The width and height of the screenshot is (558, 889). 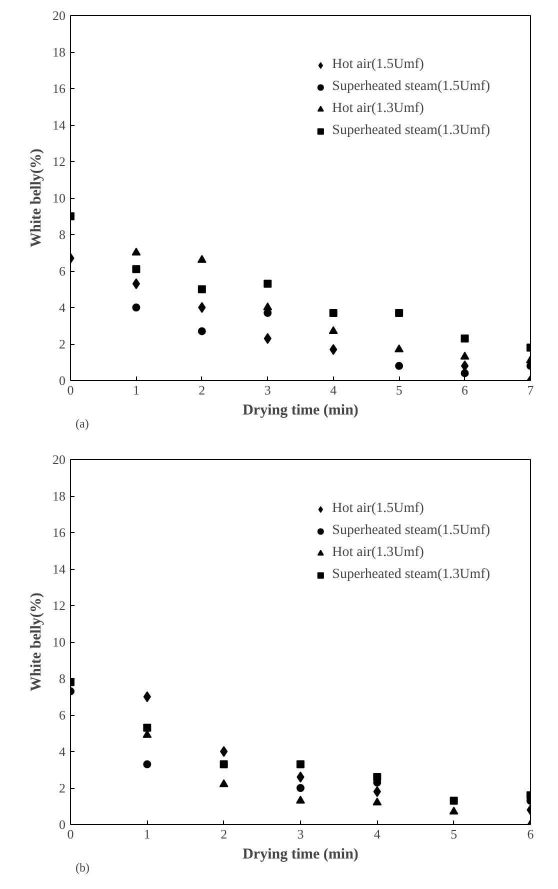 I want to click on text: (b), so click(x=83, y=867).